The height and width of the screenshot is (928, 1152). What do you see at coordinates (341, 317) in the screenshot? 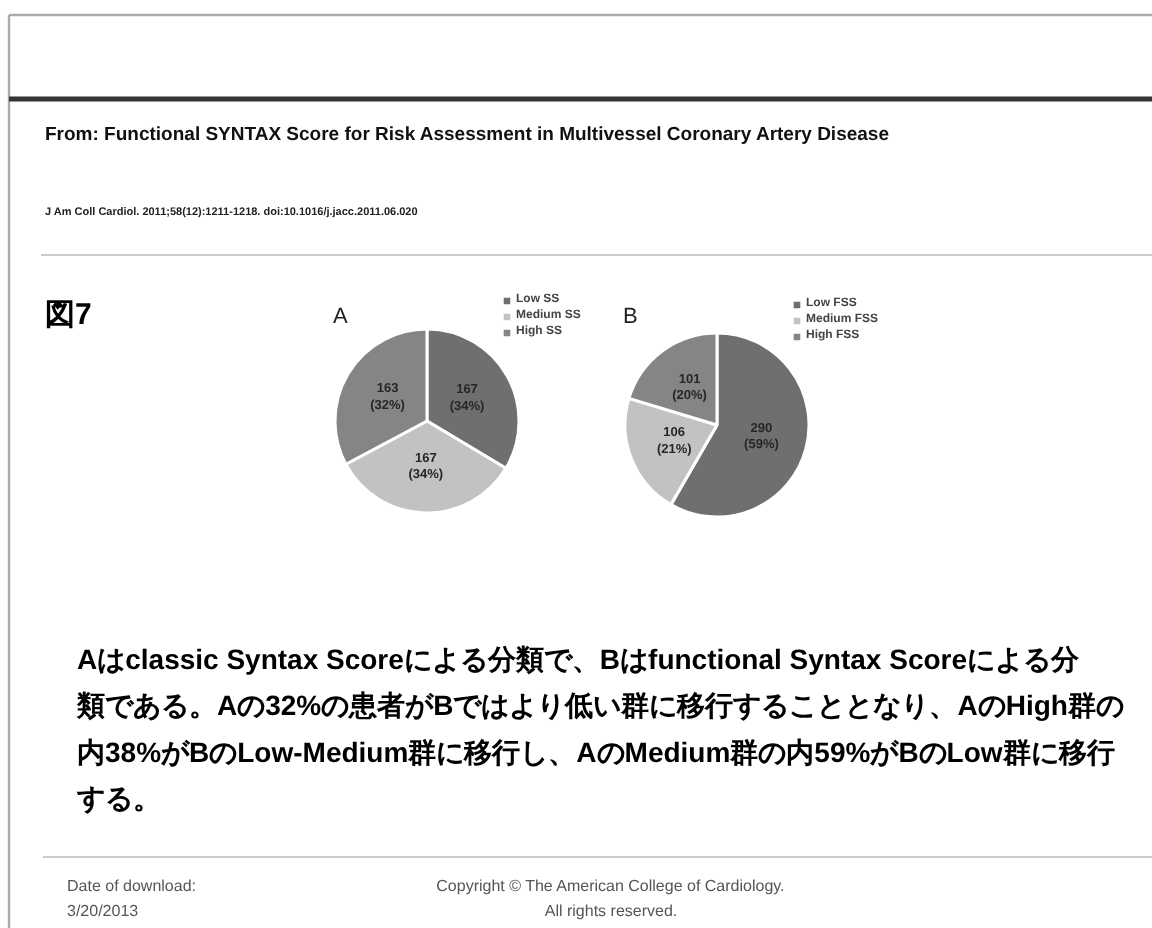
I see `text: A` at bounding box center [341, 317].